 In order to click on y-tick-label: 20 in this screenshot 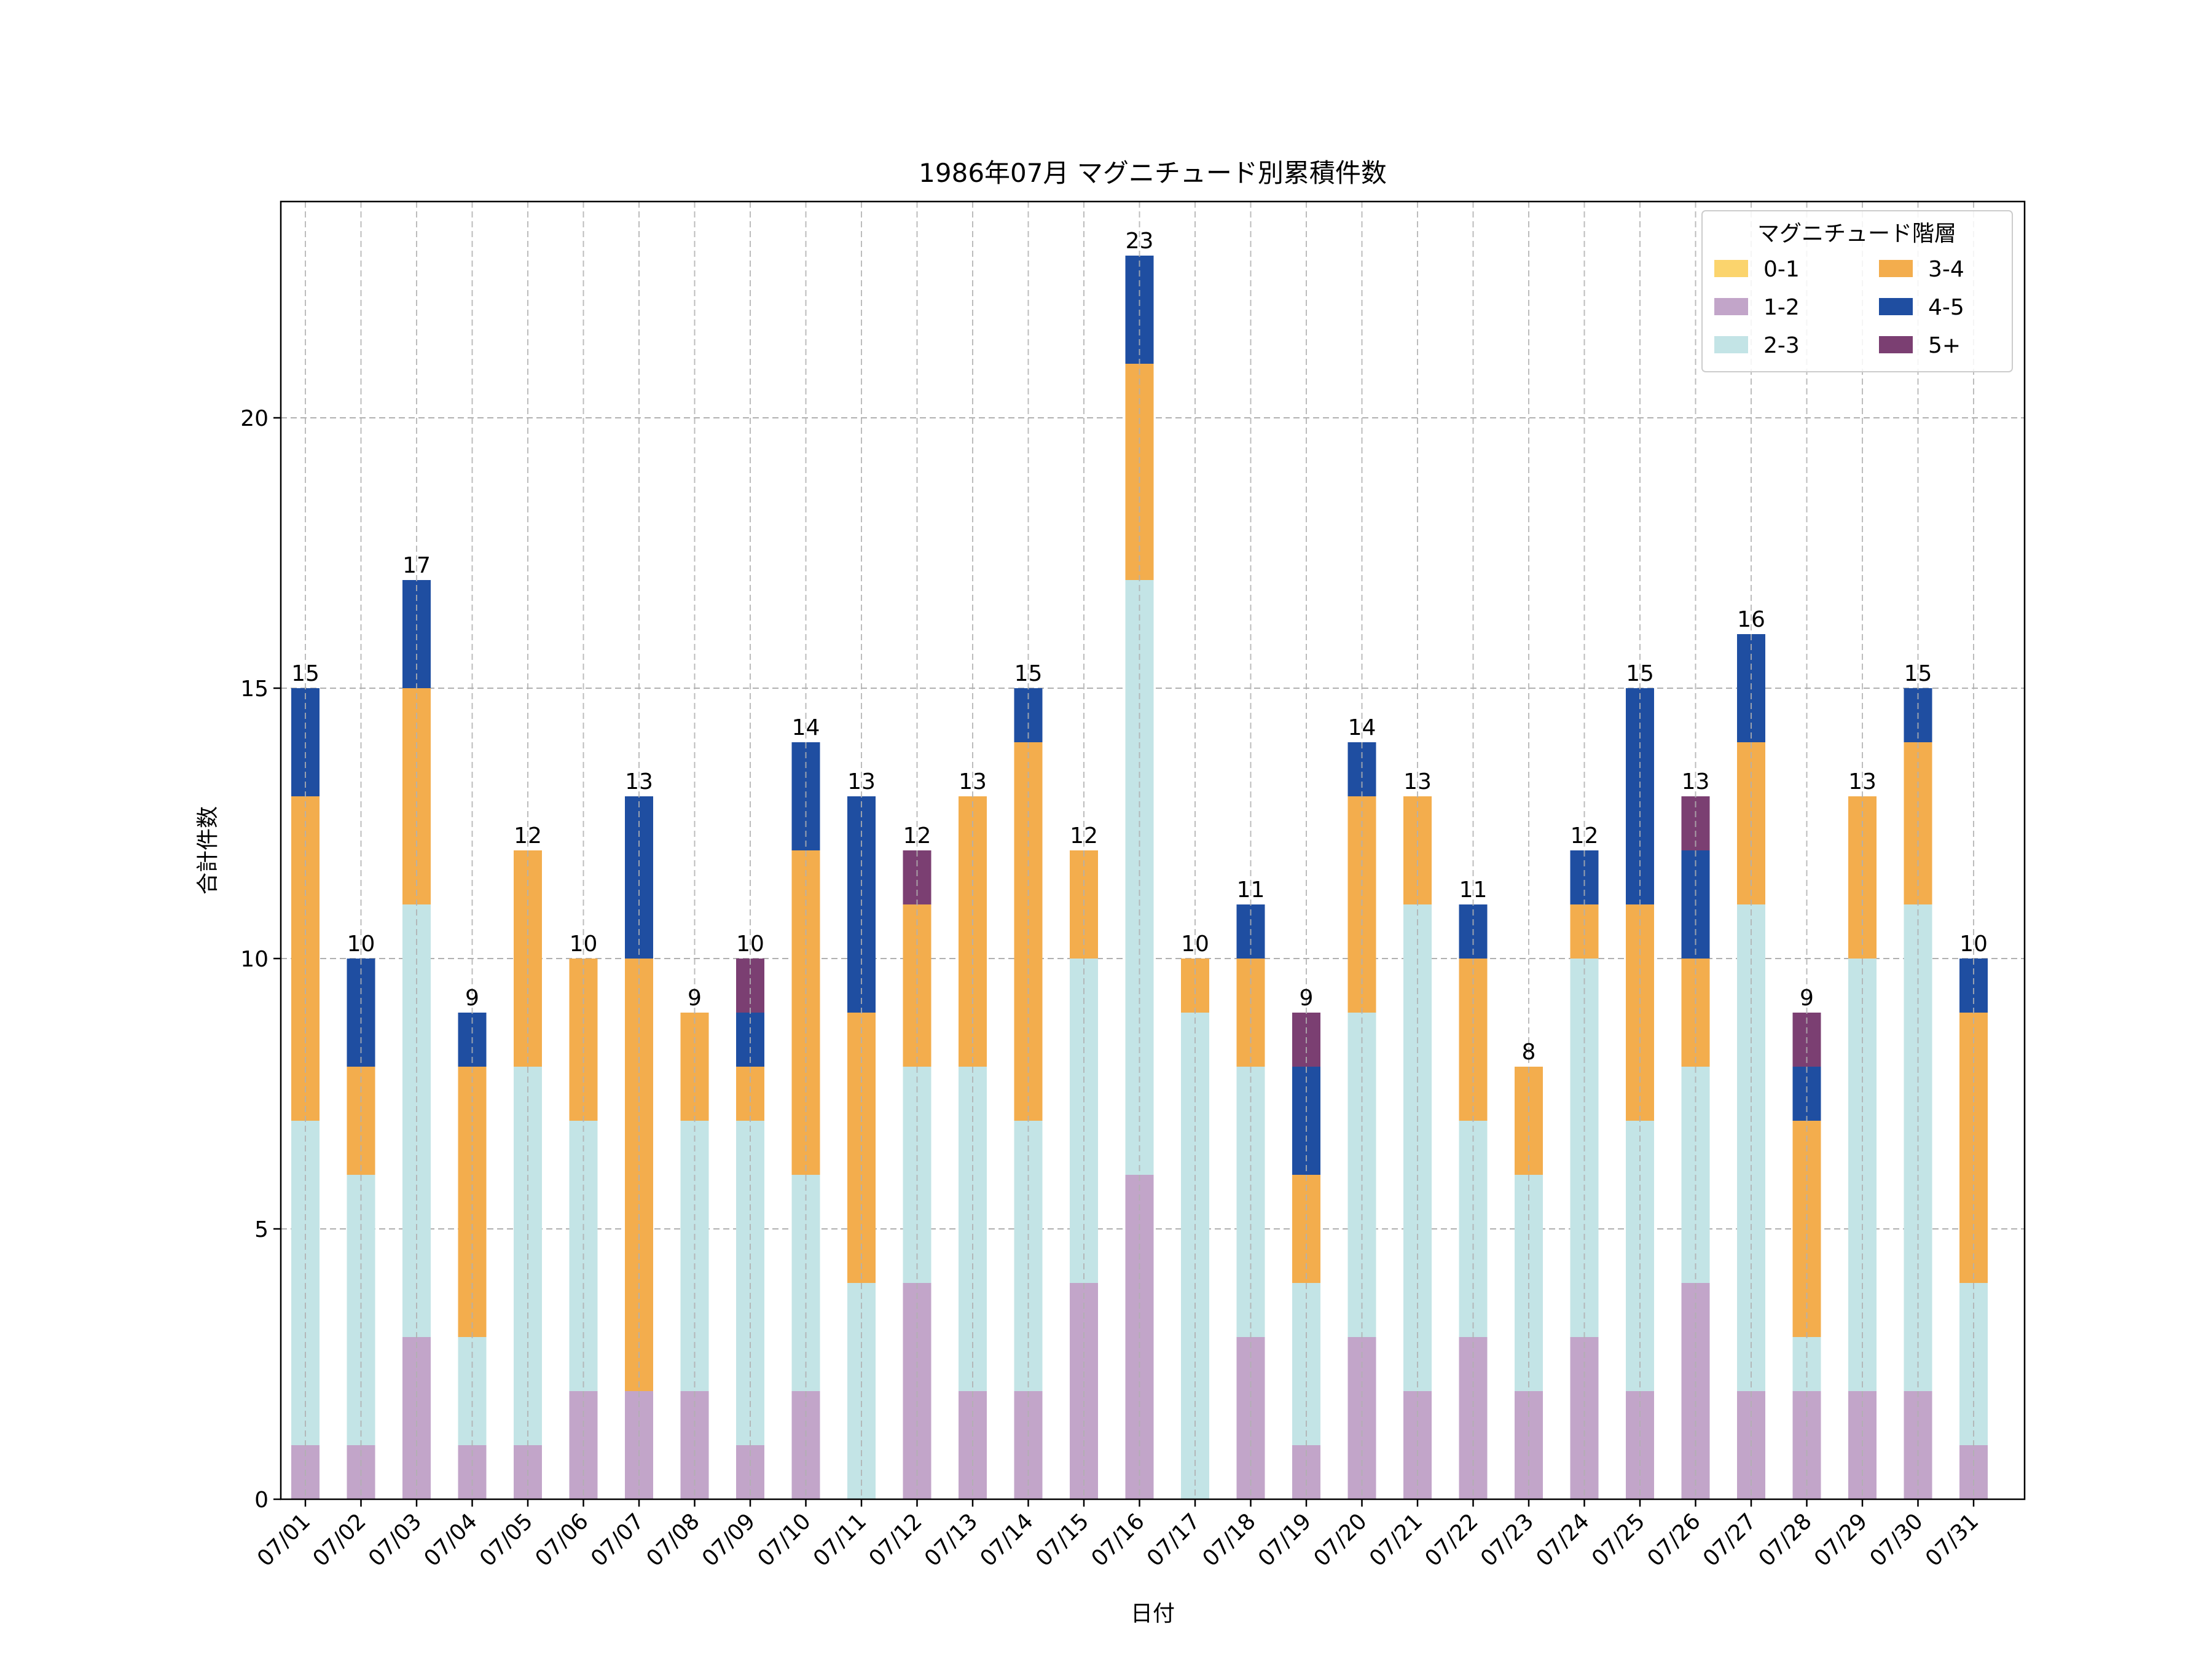, I will do `click(254, 418)`.